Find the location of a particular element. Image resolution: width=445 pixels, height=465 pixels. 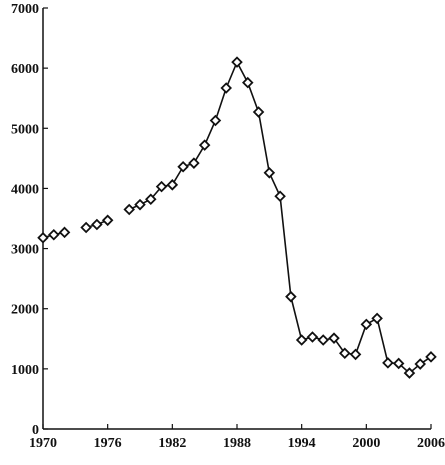

x-tick-label: 1982 is located at coordinates (172, 443).